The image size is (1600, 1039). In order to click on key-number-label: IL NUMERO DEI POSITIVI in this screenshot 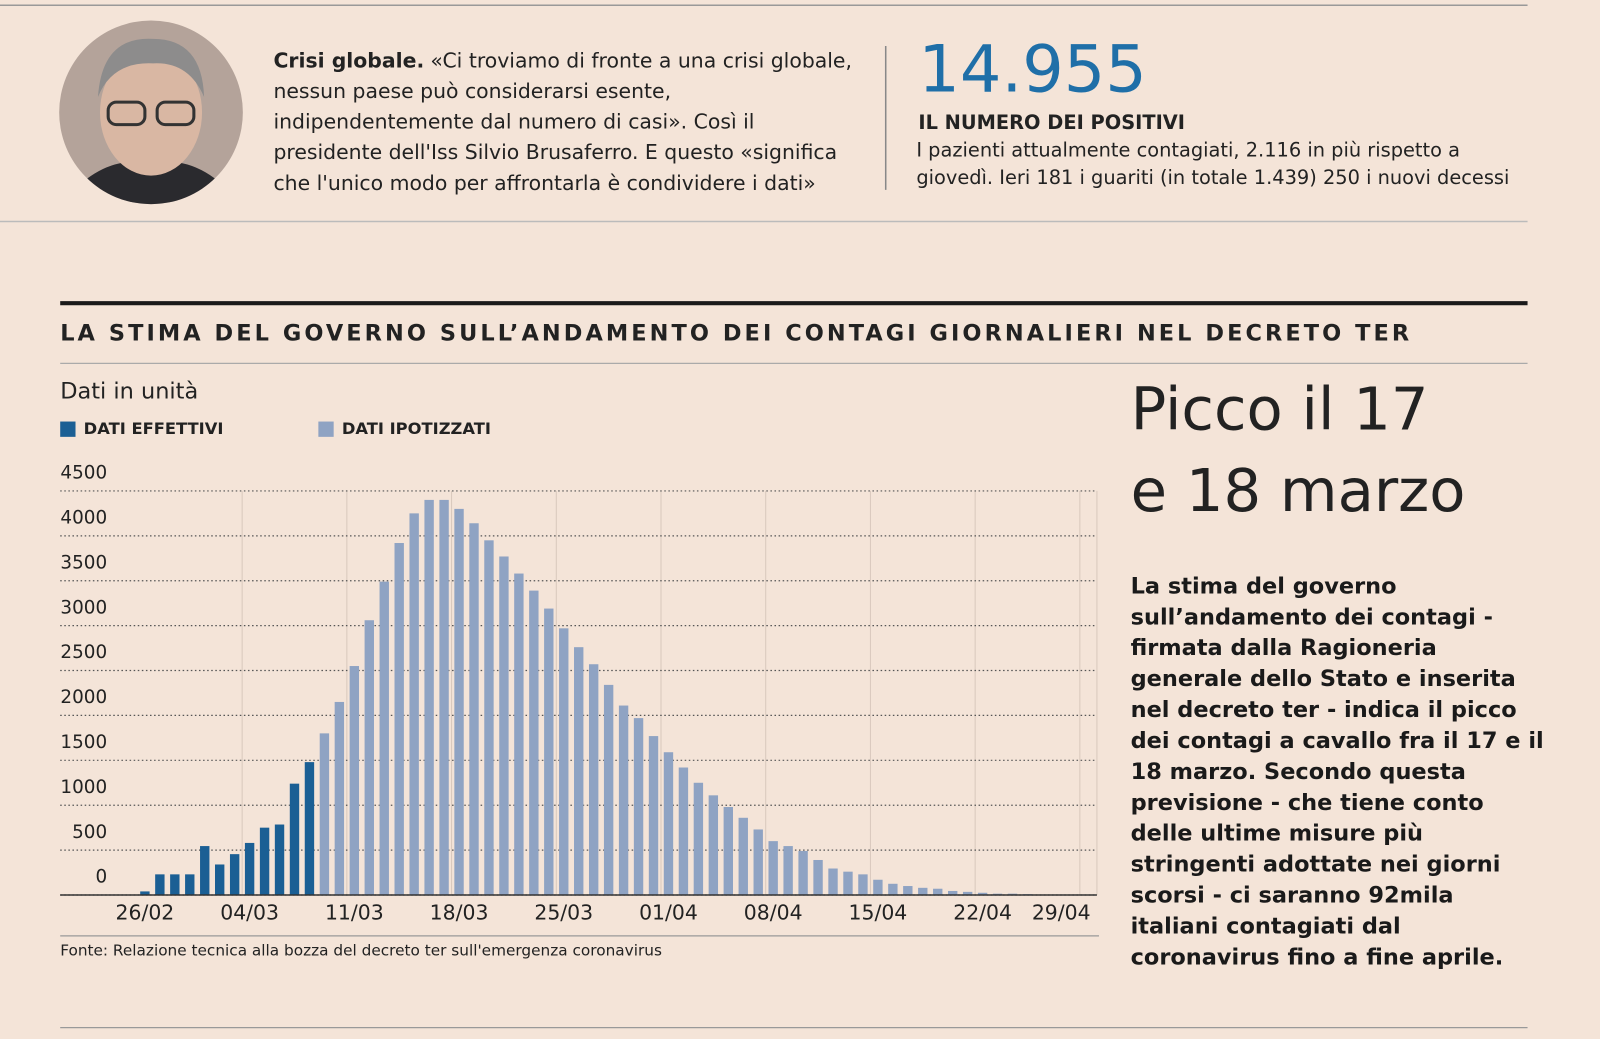, I will do `click(1051, 122)`.